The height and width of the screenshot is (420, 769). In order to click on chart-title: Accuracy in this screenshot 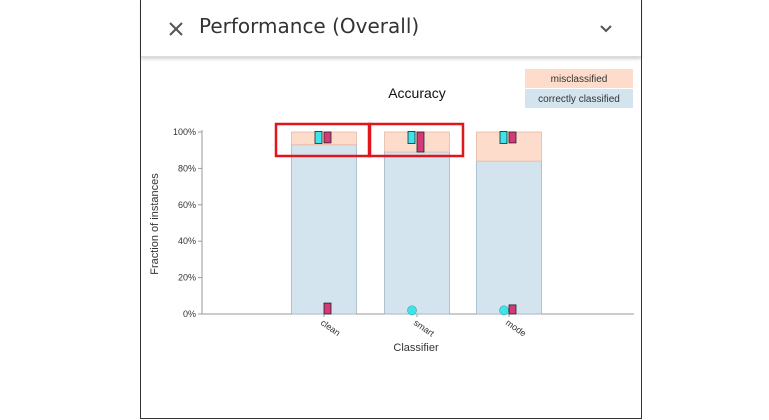, I will do `click(417, 93)`.